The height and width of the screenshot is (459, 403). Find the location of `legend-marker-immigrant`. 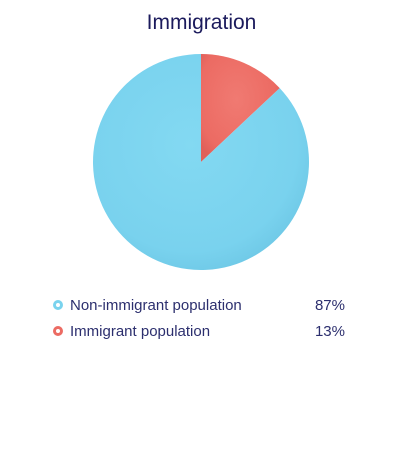

legend-marker-immigrant is located at coordinates (58, 331).